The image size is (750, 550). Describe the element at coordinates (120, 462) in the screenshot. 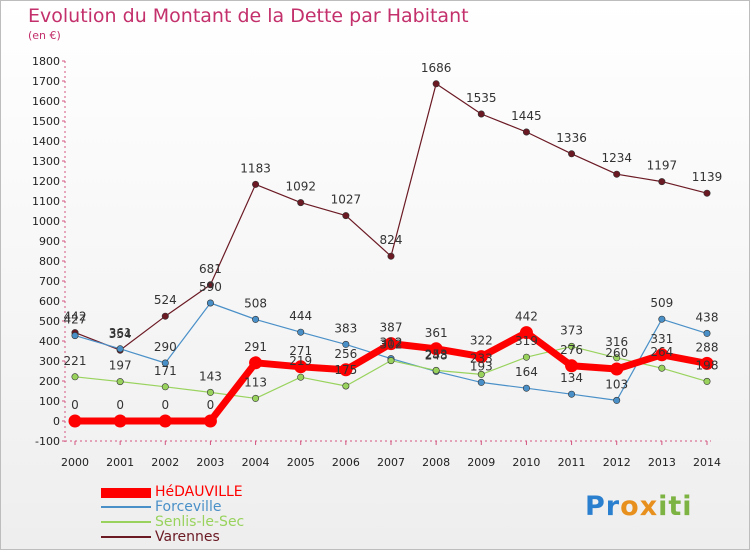

I see `x-tick-label: 2001` at that location.